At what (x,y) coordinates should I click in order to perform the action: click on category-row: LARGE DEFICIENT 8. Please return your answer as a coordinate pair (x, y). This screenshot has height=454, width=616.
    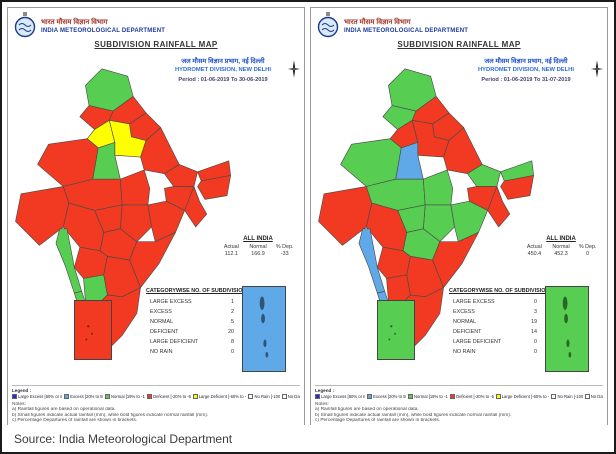
    Looking at the image, I should click on (193, 342).